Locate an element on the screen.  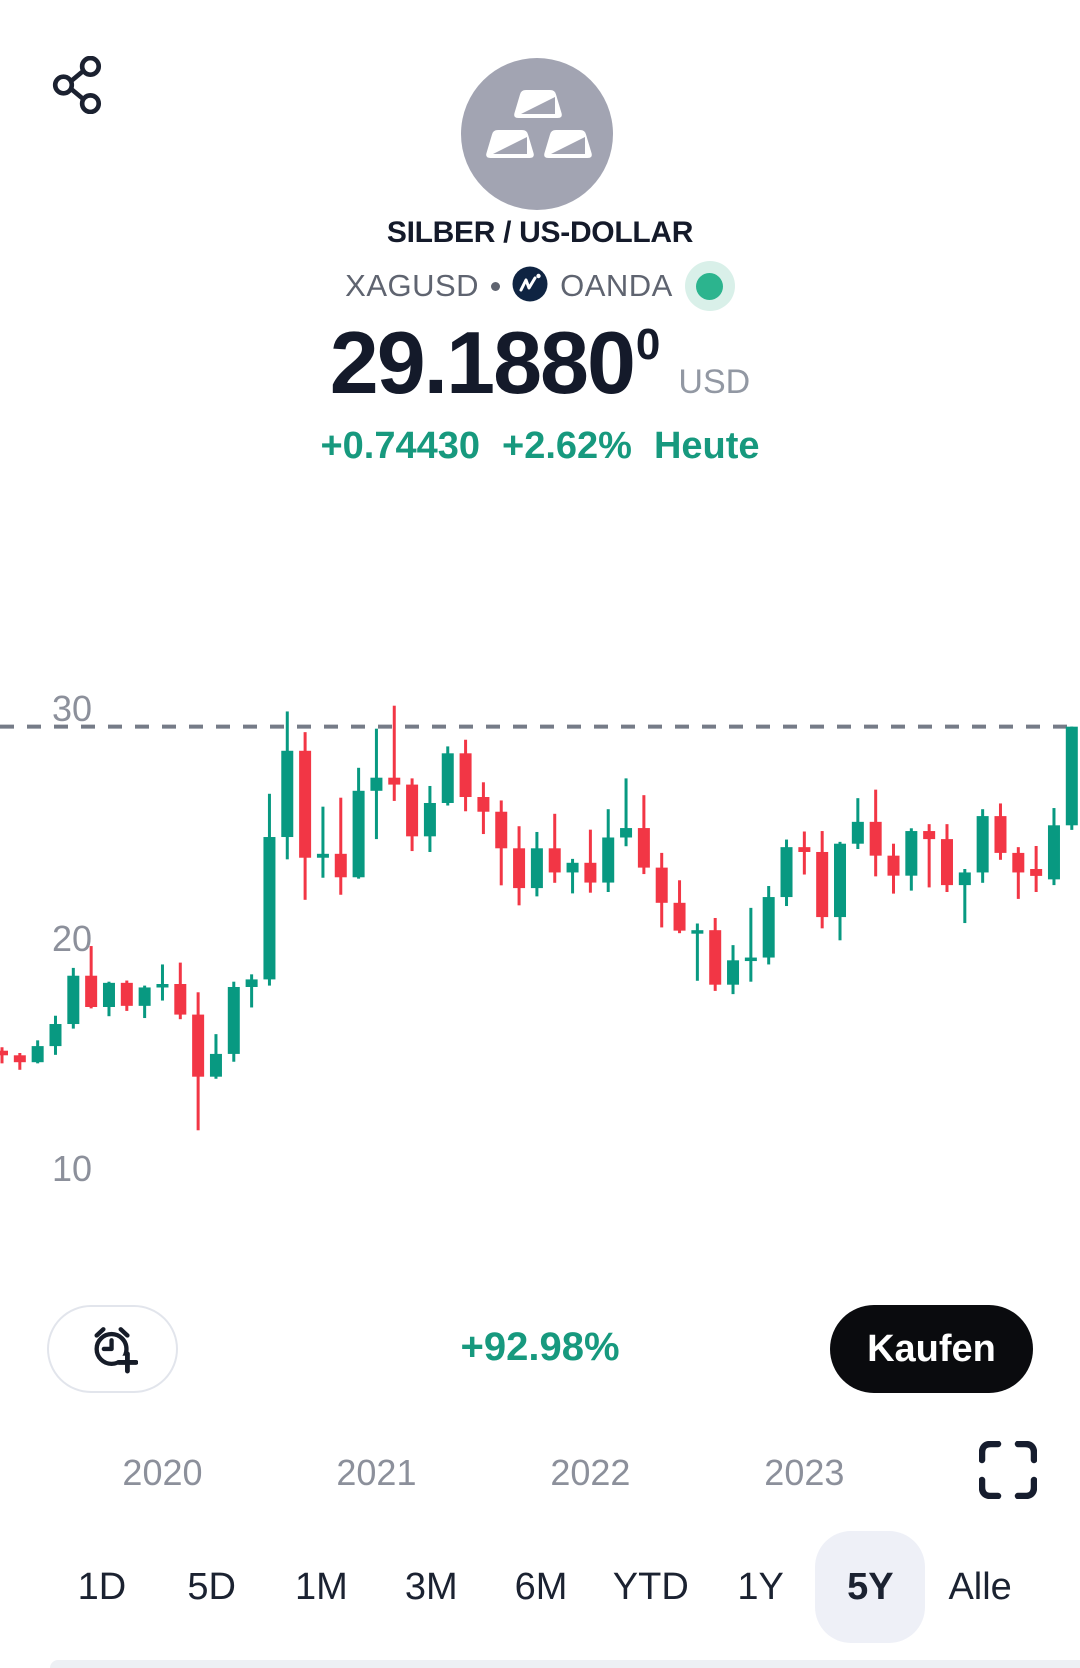
x-axis-year-label: 2020 is located at coordinates (162, 1472).